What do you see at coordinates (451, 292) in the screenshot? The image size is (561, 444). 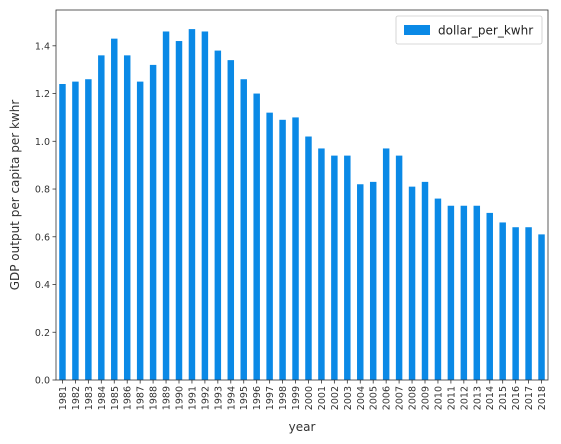 I see `bar-2011` at bounding box center [451, 292].